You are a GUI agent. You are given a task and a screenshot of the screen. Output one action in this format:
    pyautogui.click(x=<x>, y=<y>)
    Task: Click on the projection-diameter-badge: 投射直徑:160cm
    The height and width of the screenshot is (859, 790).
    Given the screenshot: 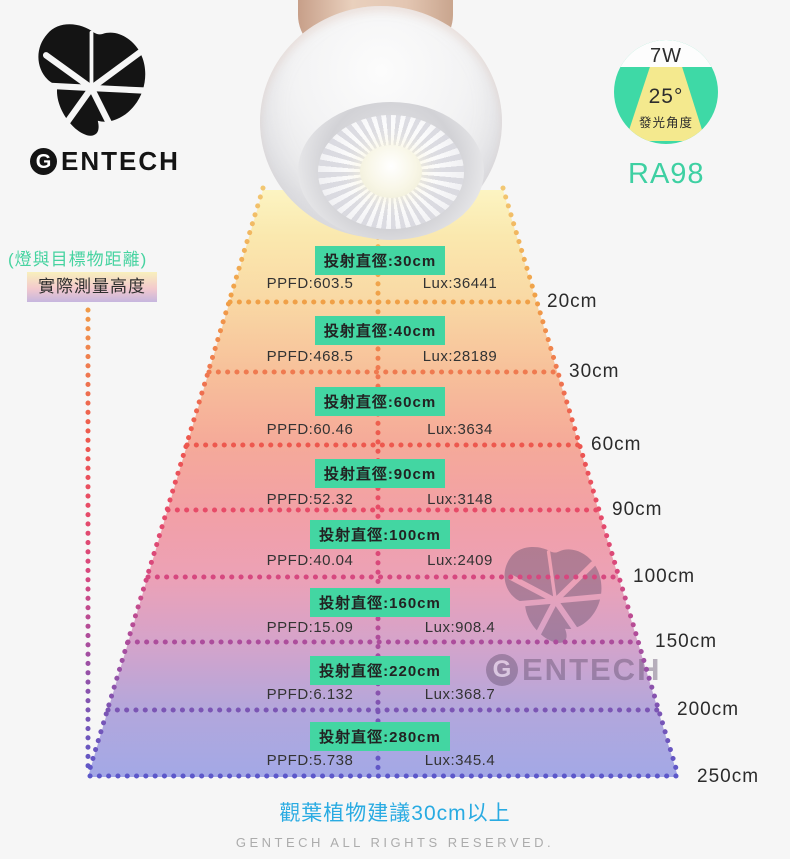 What is the action you would take?
    pyautogui.click(x=380, y=602)
    